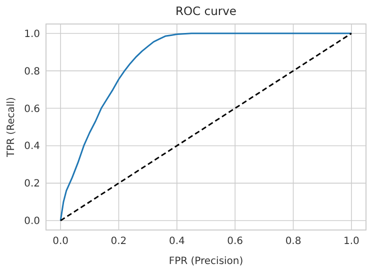  What do you see at coordinates (32, 109) in the screenshot?
I see `y-tick-label: 0.6` at bounding box center [32, 109].